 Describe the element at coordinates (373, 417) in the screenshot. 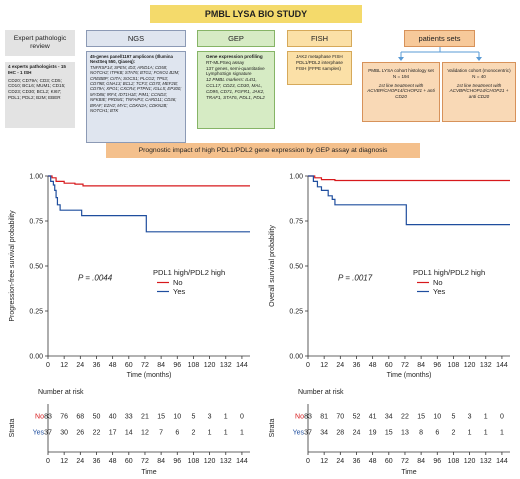

I see `risk-value: 41` at that location.